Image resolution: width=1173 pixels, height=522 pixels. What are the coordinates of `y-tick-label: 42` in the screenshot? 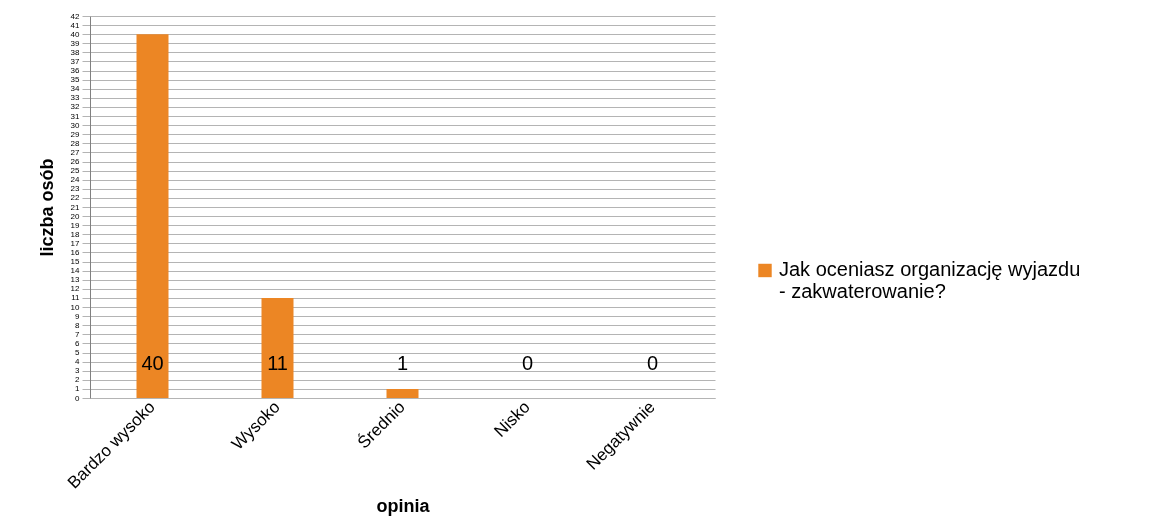 It's located at (75, 16).